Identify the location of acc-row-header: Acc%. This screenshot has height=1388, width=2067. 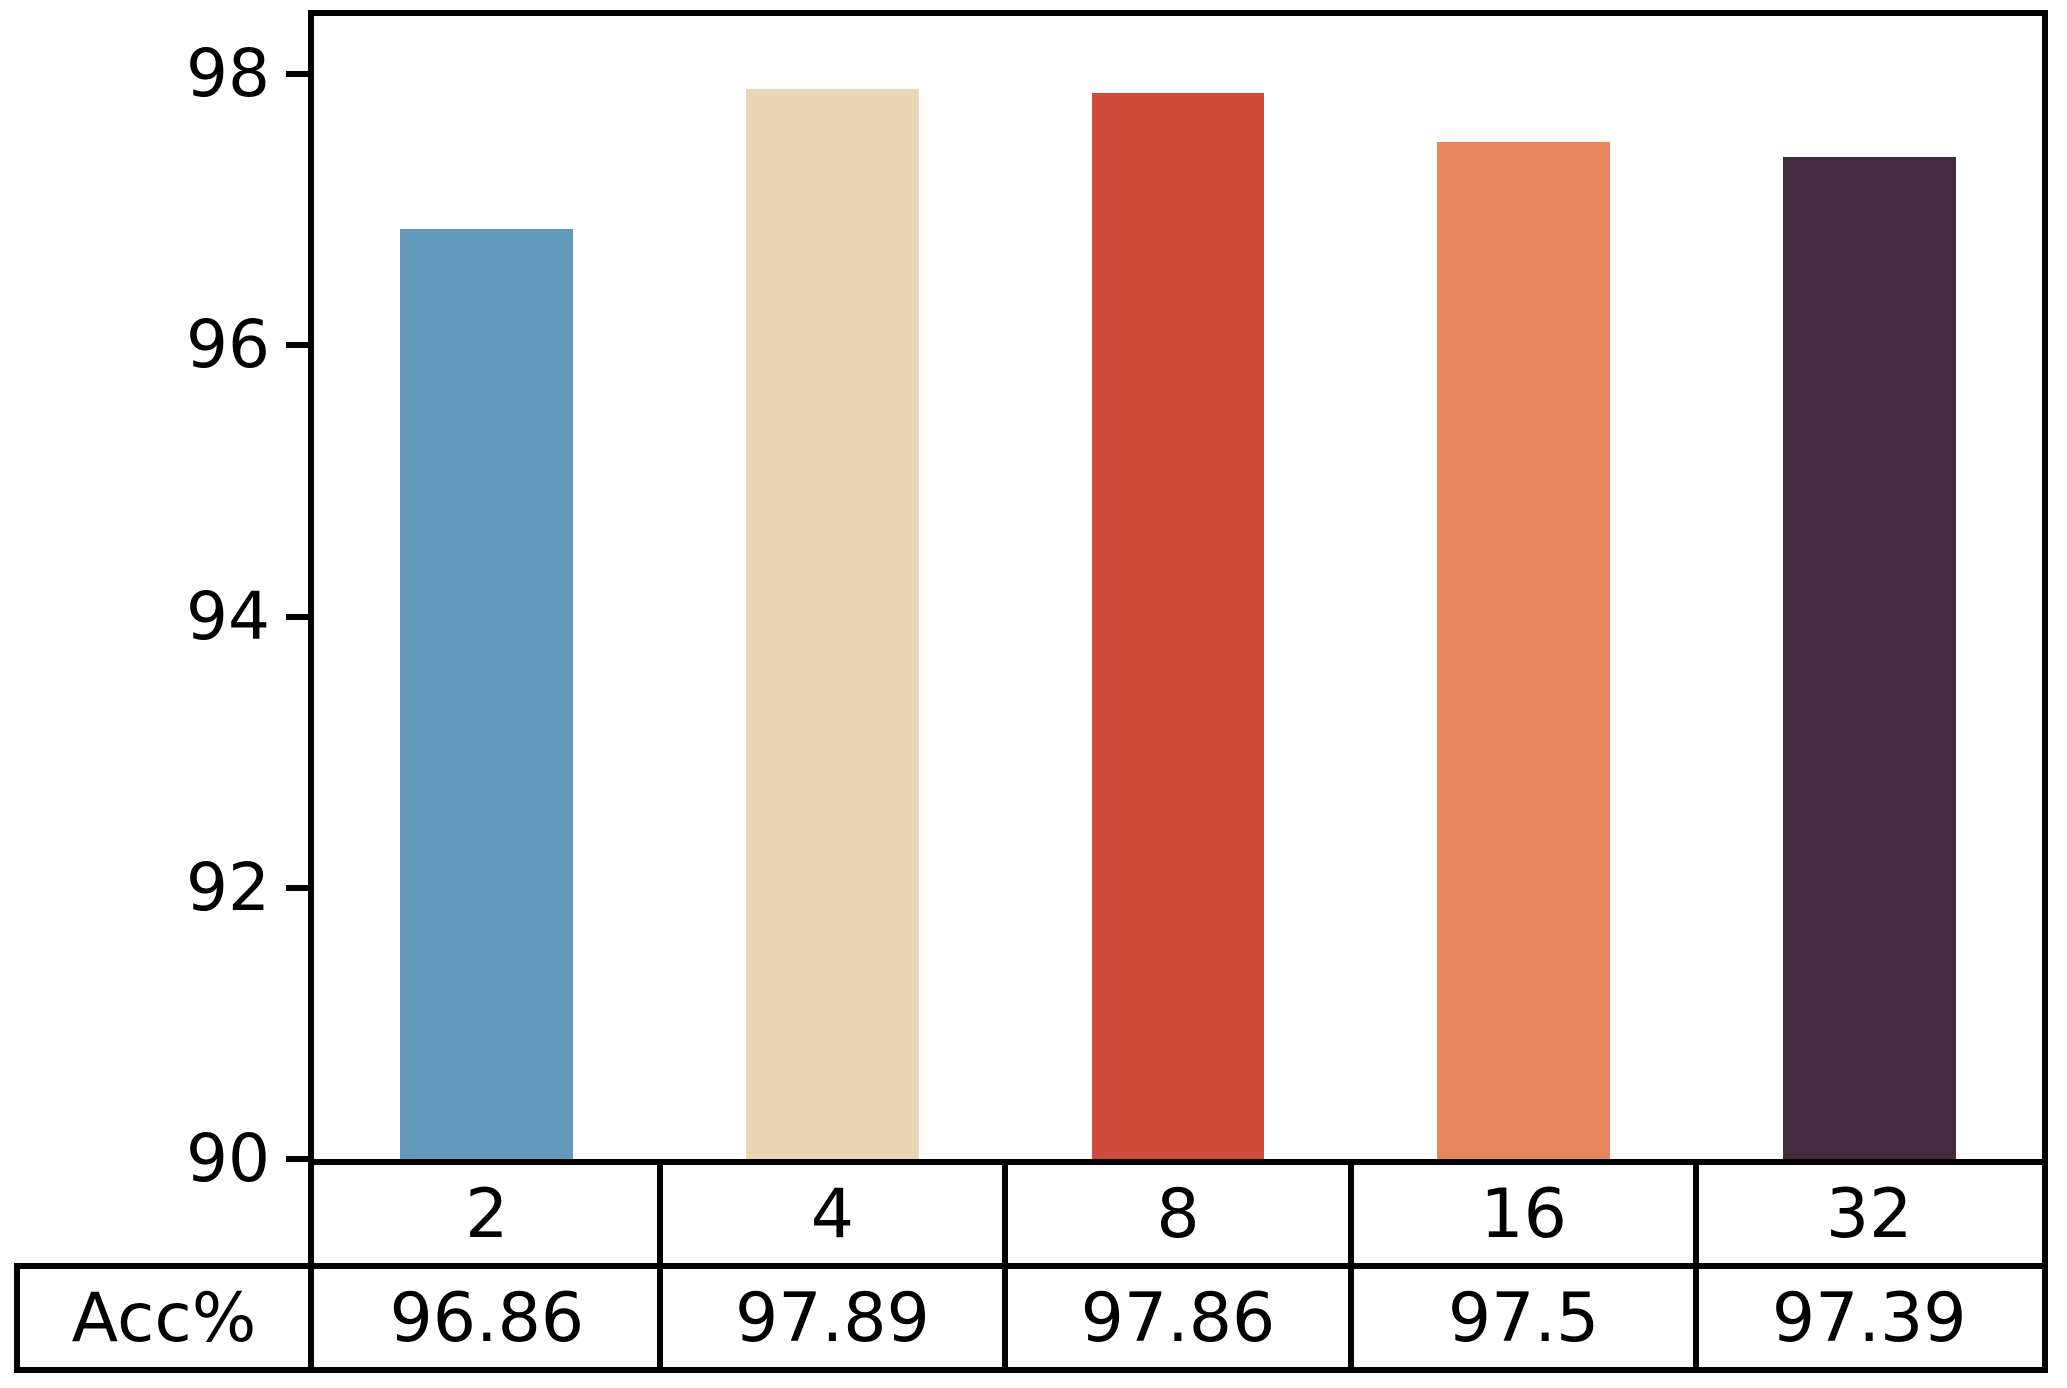
(164, 1318).